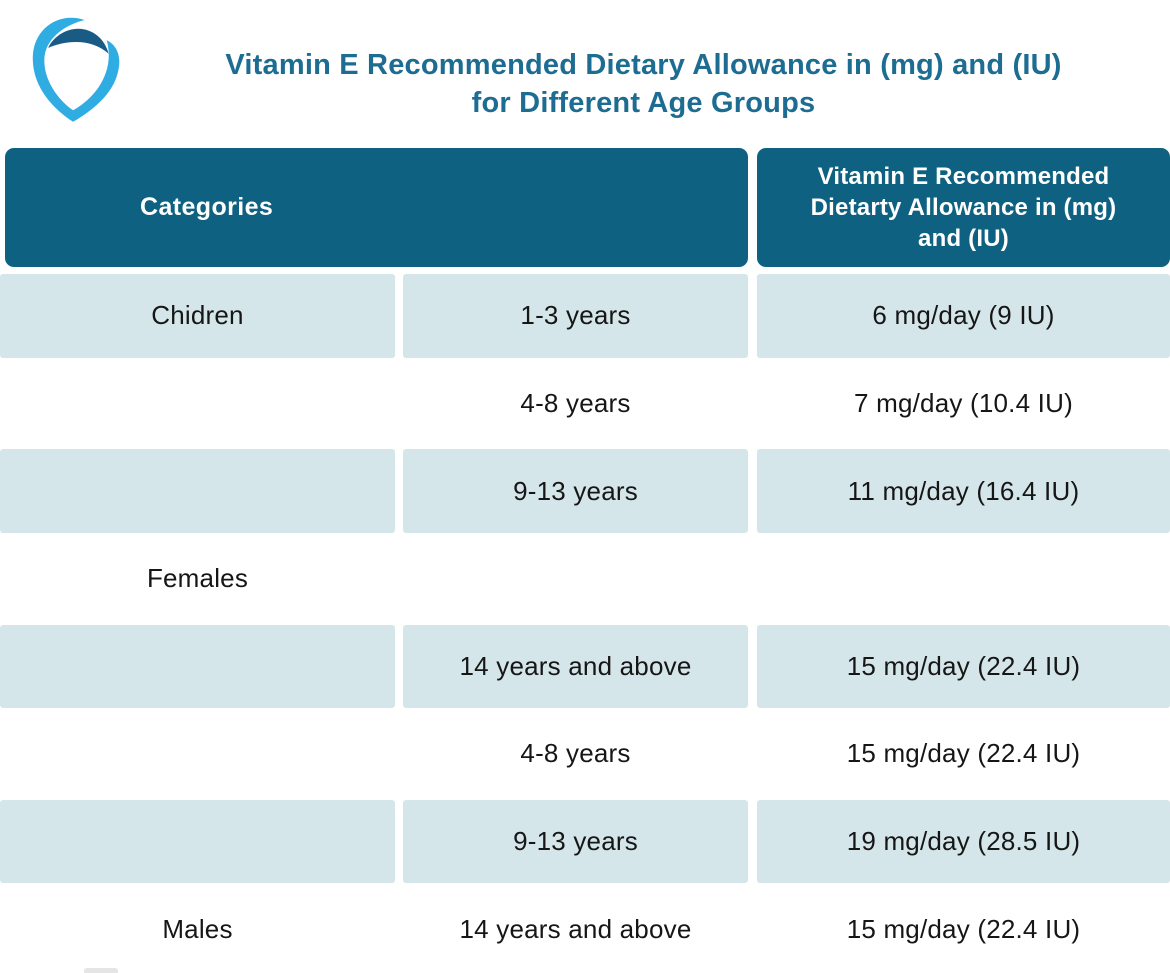 The image size is (1170, 973). What do you see at coordinates (76, 69) in the screenshot?
I see `teardrop-logo-icon` at bounding box center [76, 69].